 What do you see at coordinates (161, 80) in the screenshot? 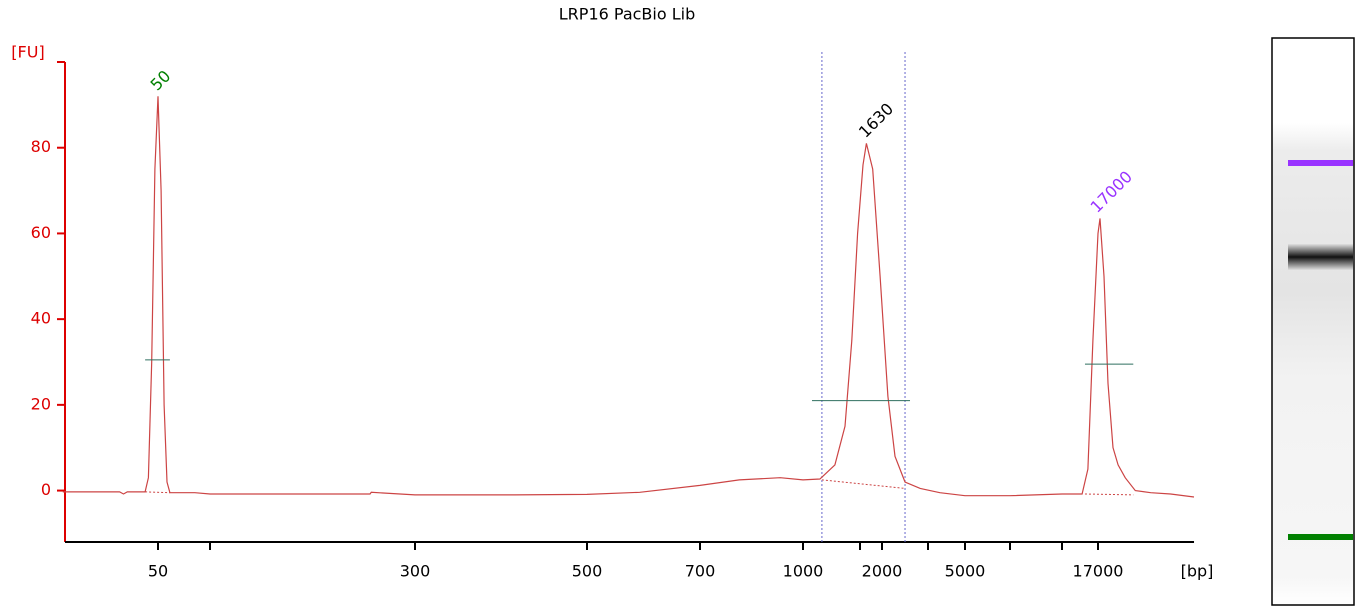
I see `peak-label: 50` at bounding box center [161, 80].